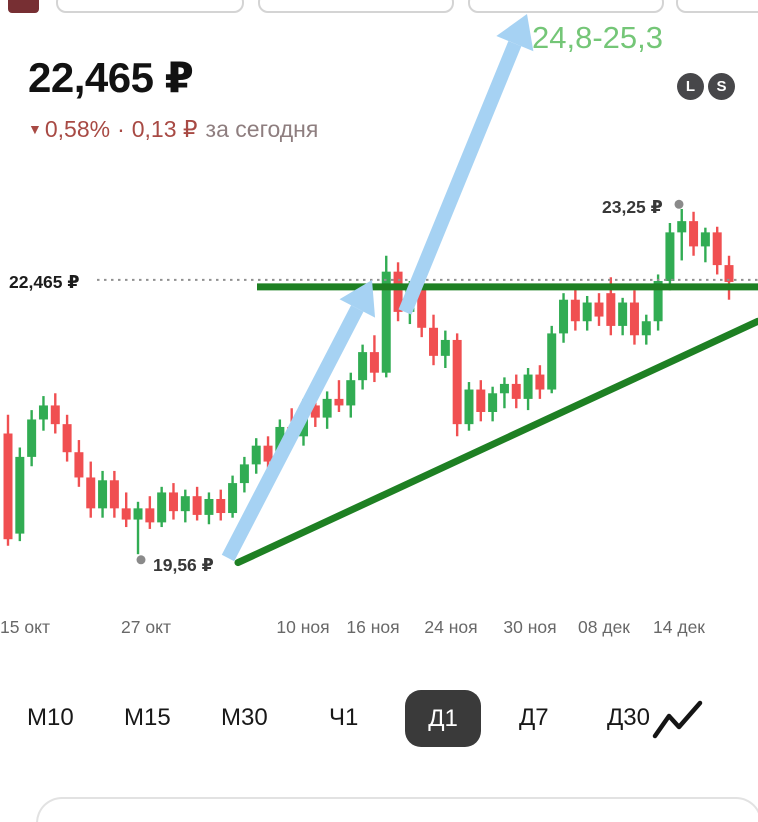  I want to click on timeframe-d1-selected: Д1, so click(443, 718).